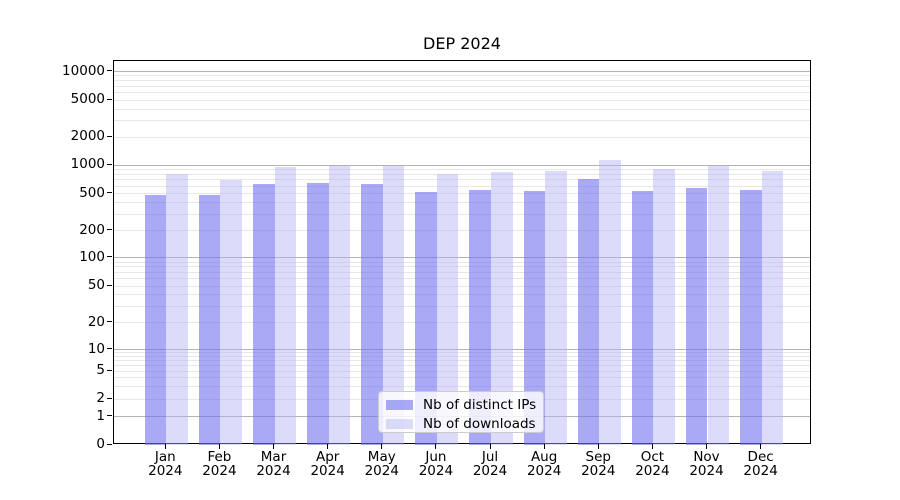 This screenshot has height=500, width=900. What do you see at coordinates (652, 464) in the screenshot?
I see `x-tick-label: Oct 2024` at bounding box center [652, 464].